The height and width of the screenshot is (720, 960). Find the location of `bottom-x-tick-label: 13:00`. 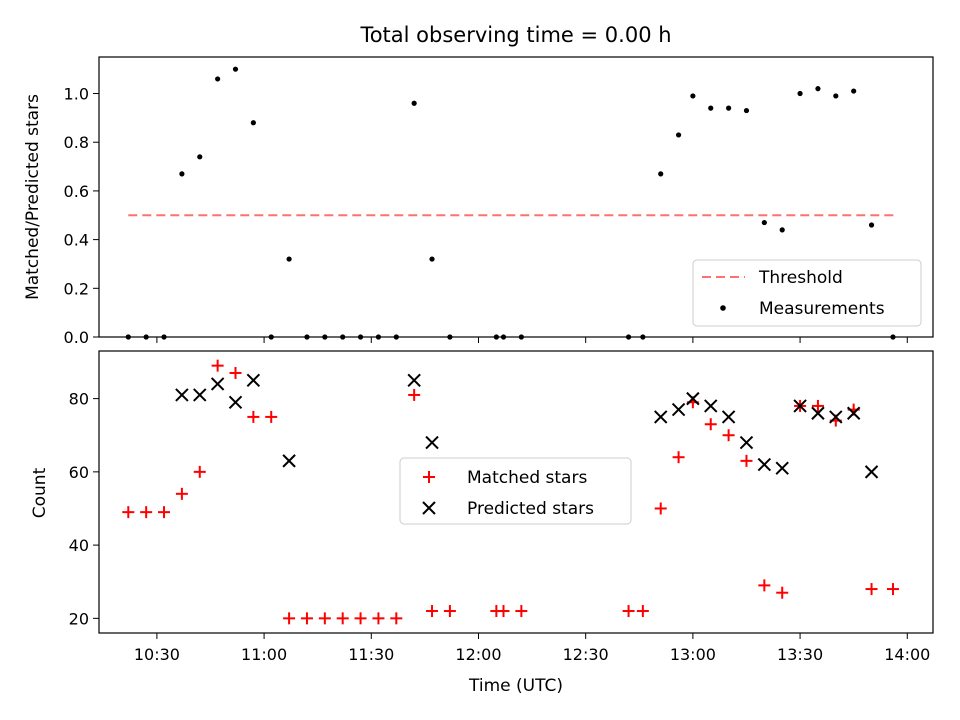

bottom-x-tick-label: 13:00 is located at coordinates (693, 654).